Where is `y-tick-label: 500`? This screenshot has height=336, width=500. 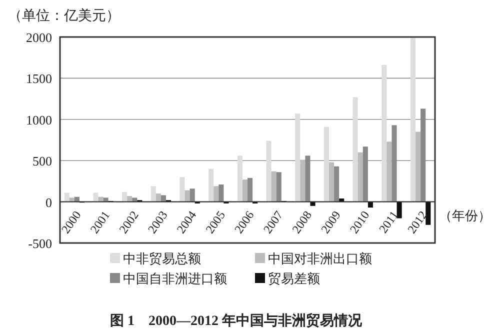
y-tick-label: 500 is located at coordinates (42, 161).